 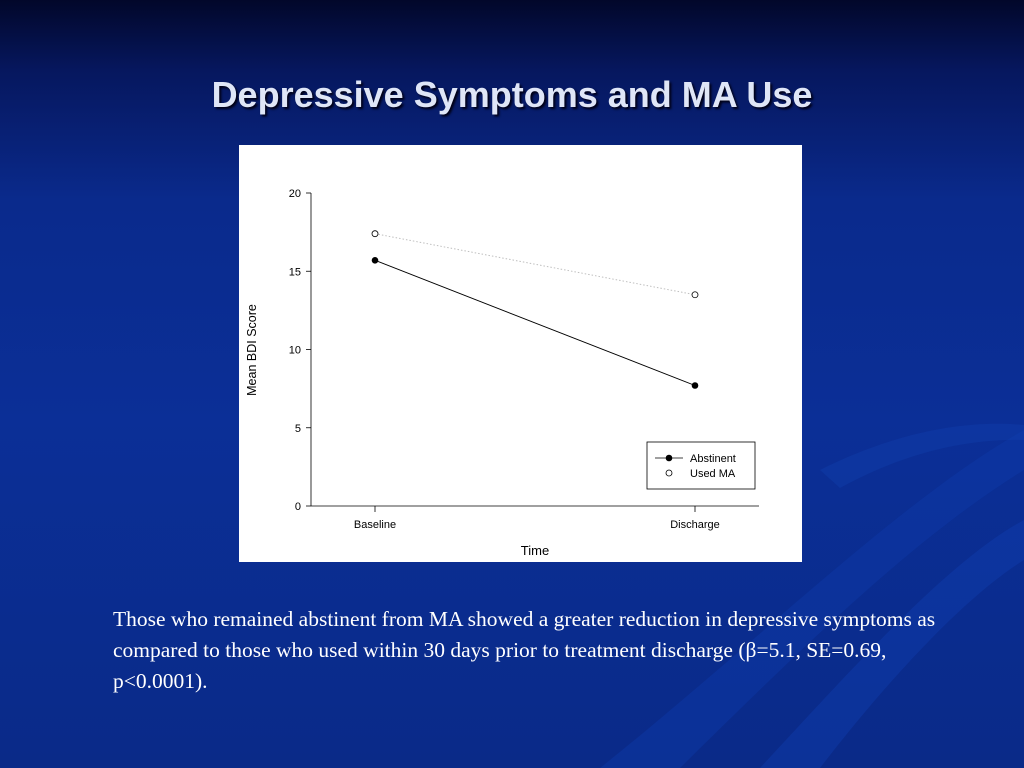 I want to click on legend-box, so click(x=701, y=465).